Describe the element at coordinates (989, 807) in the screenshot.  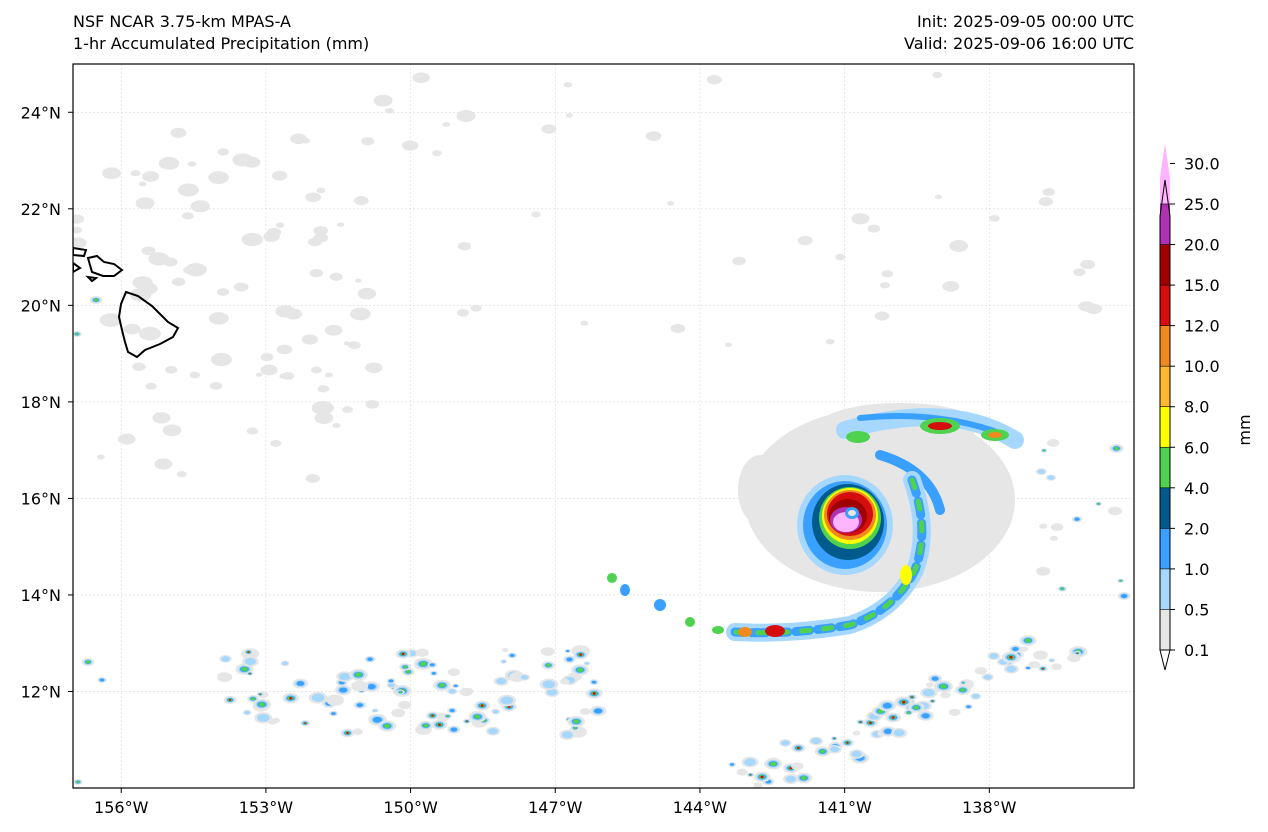
I see `lon-tick-label: 138°W` at that location.